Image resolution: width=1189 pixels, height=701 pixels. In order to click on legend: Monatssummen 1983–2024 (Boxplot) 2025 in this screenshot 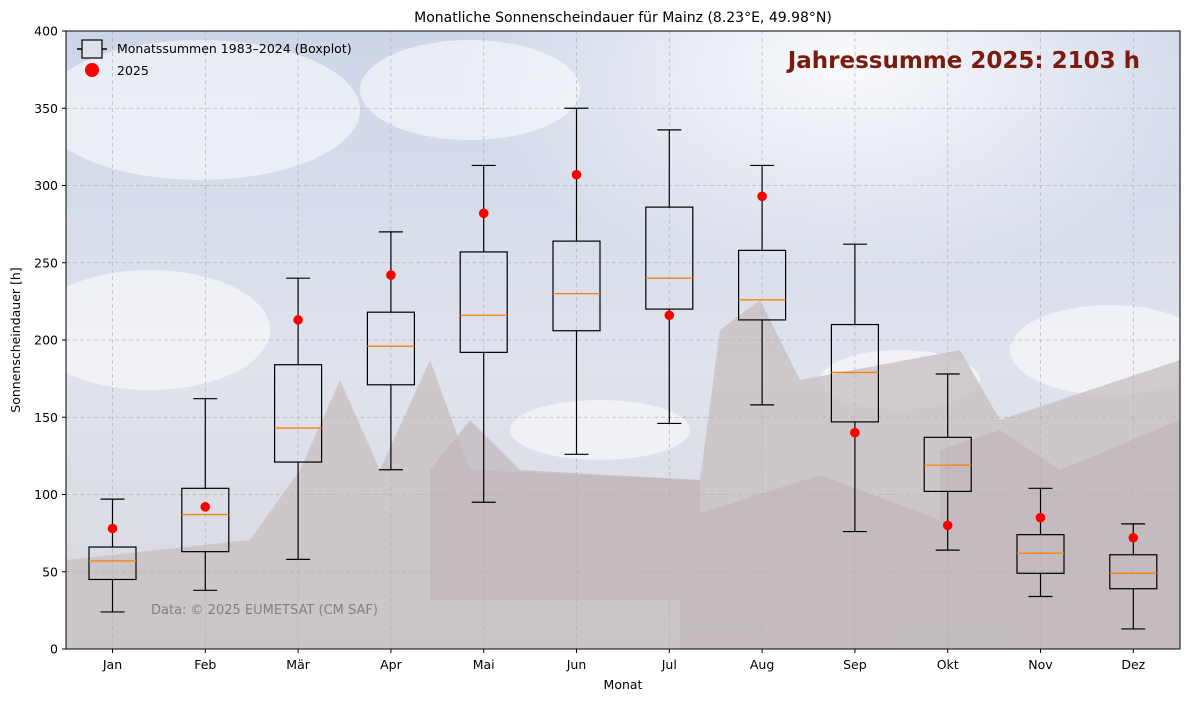, I will do `click(214, 58)`.